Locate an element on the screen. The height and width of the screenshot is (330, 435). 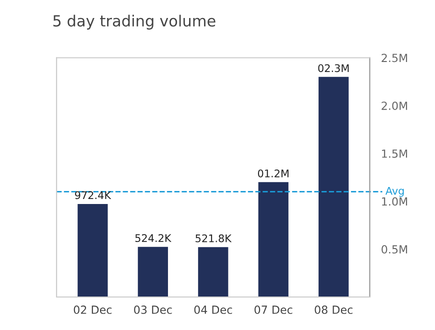
y-tick-label: 1.5M is located at coordinates (395, 154).